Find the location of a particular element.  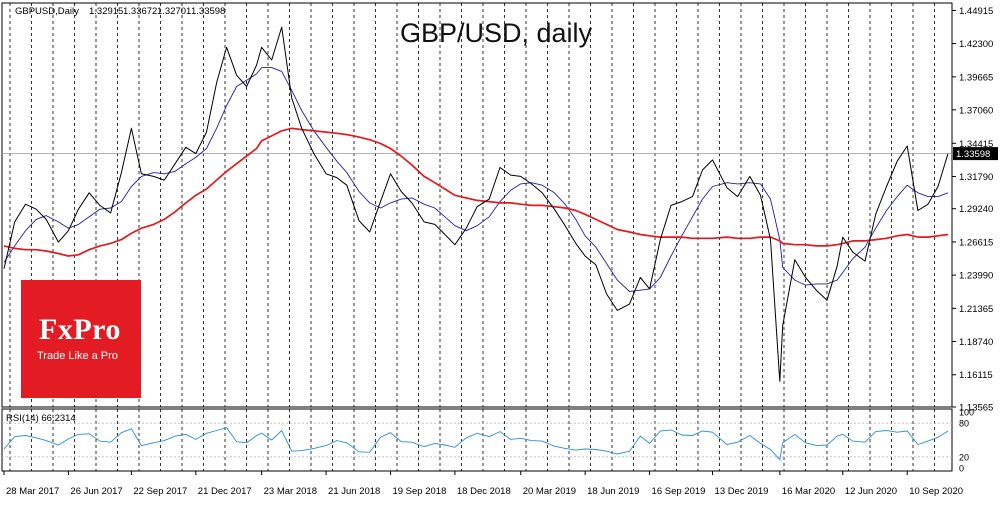

x-tick-label: 26 Jun 2017 is located at coordinates (96, 491).